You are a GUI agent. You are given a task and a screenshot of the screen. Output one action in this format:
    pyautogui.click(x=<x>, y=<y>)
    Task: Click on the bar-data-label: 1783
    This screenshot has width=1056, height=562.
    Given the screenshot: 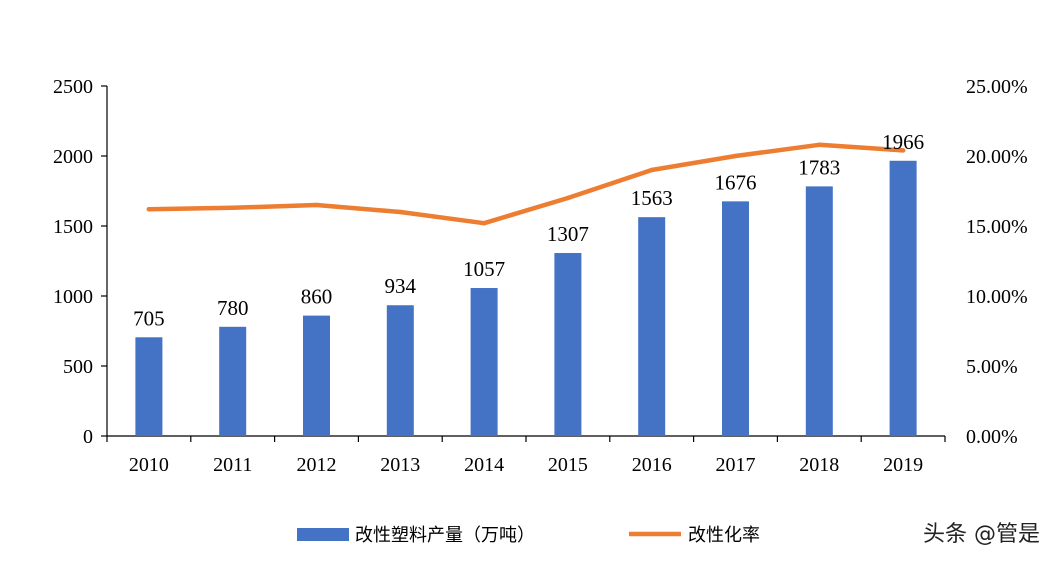 What is the action you would take?
    pyautogui.click(x=819, y=167)
    